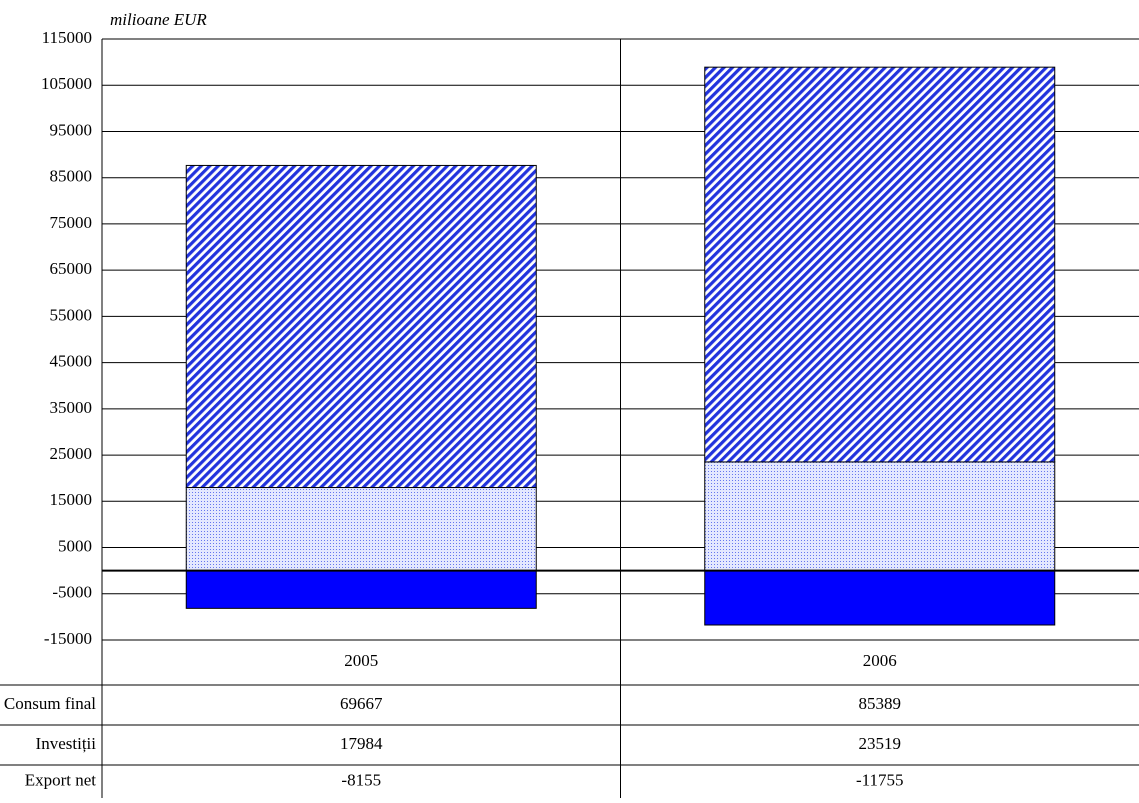 The height and width of the screenshot is (803, 1139). What do you see at coordinates (71, 407) in the screenshot?
I see `y-tick-label: 35000` at bounding box center [71, 407].